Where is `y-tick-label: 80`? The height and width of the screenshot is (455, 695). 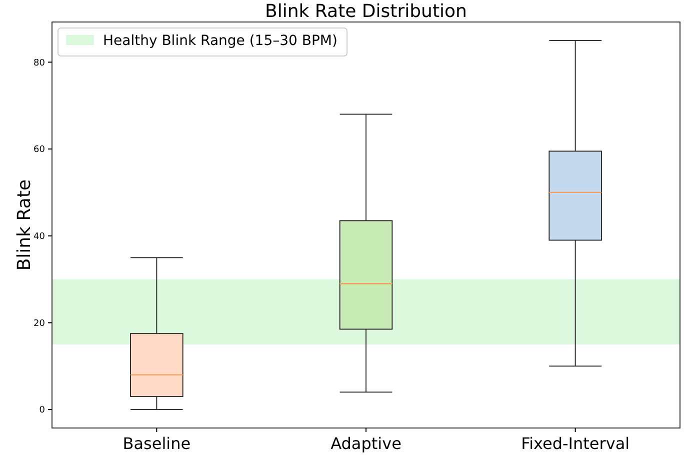 y-tick-label: 80 is located at coordinates (40, 63).